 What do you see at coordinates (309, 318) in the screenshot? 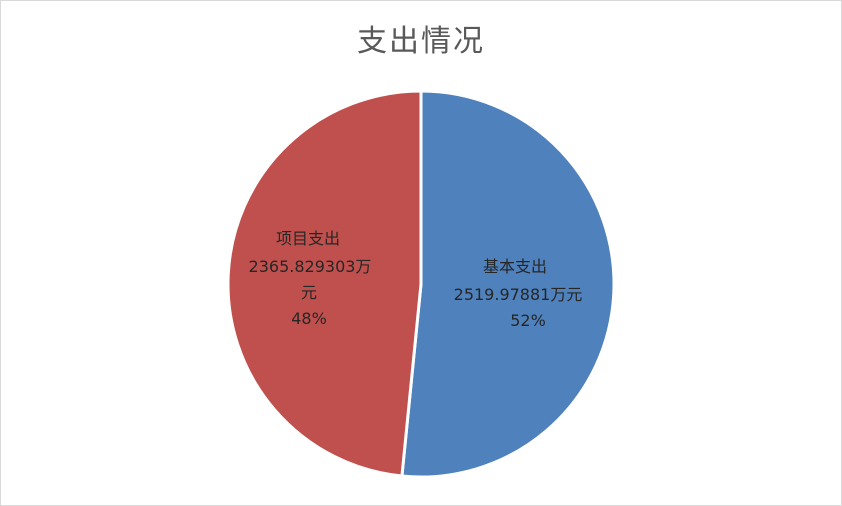
I see `slice-label-project-percent: 48%` at bounding box center [309, 318].